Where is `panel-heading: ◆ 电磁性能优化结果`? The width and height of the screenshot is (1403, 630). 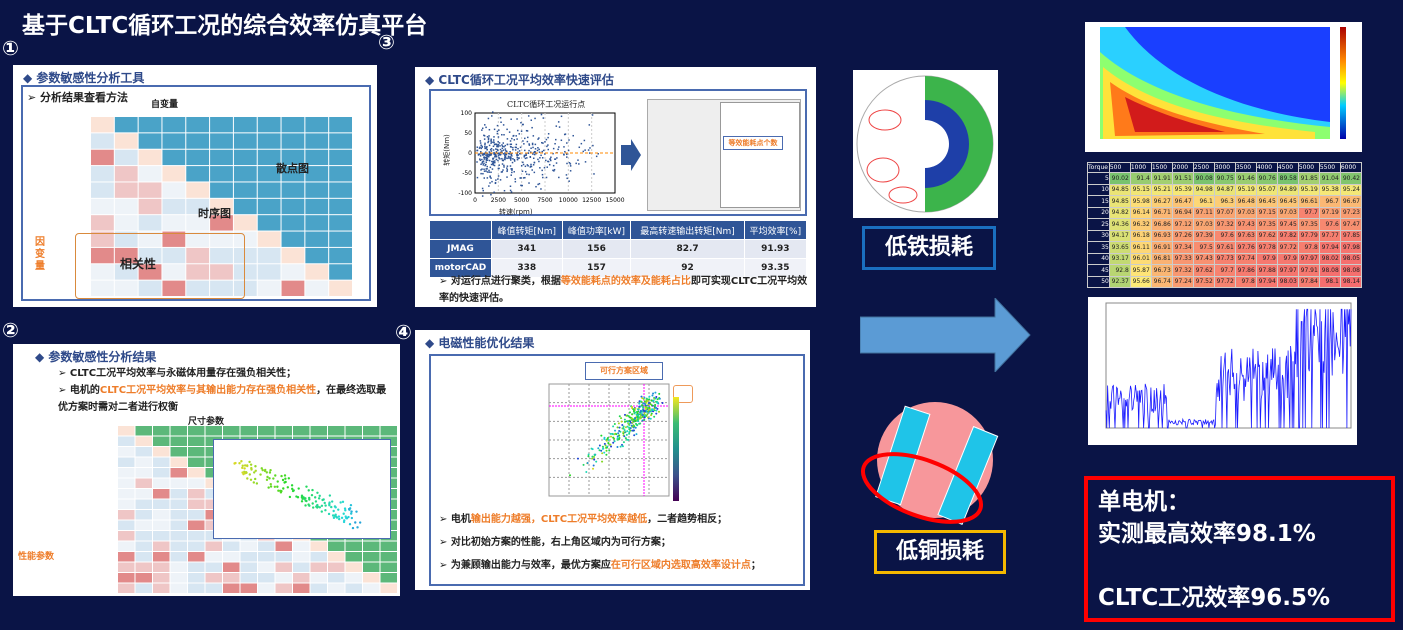
panel-heading: ◆ 电磁性能优化结果 is located at coordinates (480, 343).